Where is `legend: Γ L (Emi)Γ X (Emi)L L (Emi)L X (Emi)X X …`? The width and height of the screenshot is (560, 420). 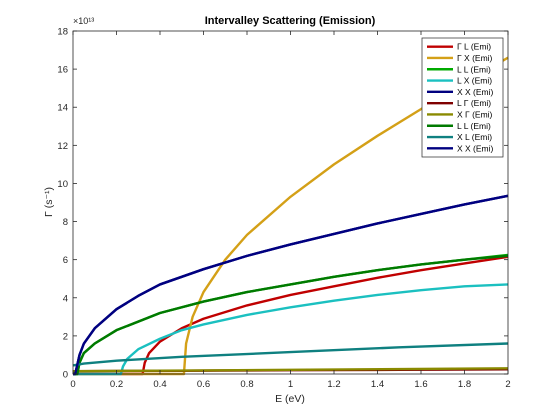
legend: Γ L (Emi)Γ X (Emi)L L (Emi)L X (Emi)X X … is located at coordinates (462, 97).